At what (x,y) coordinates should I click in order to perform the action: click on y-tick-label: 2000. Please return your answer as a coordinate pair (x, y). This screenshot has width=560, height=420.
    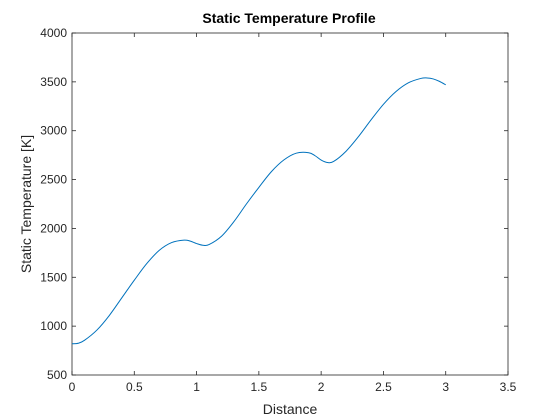
    Looking at the image, I should click on (53, 228).